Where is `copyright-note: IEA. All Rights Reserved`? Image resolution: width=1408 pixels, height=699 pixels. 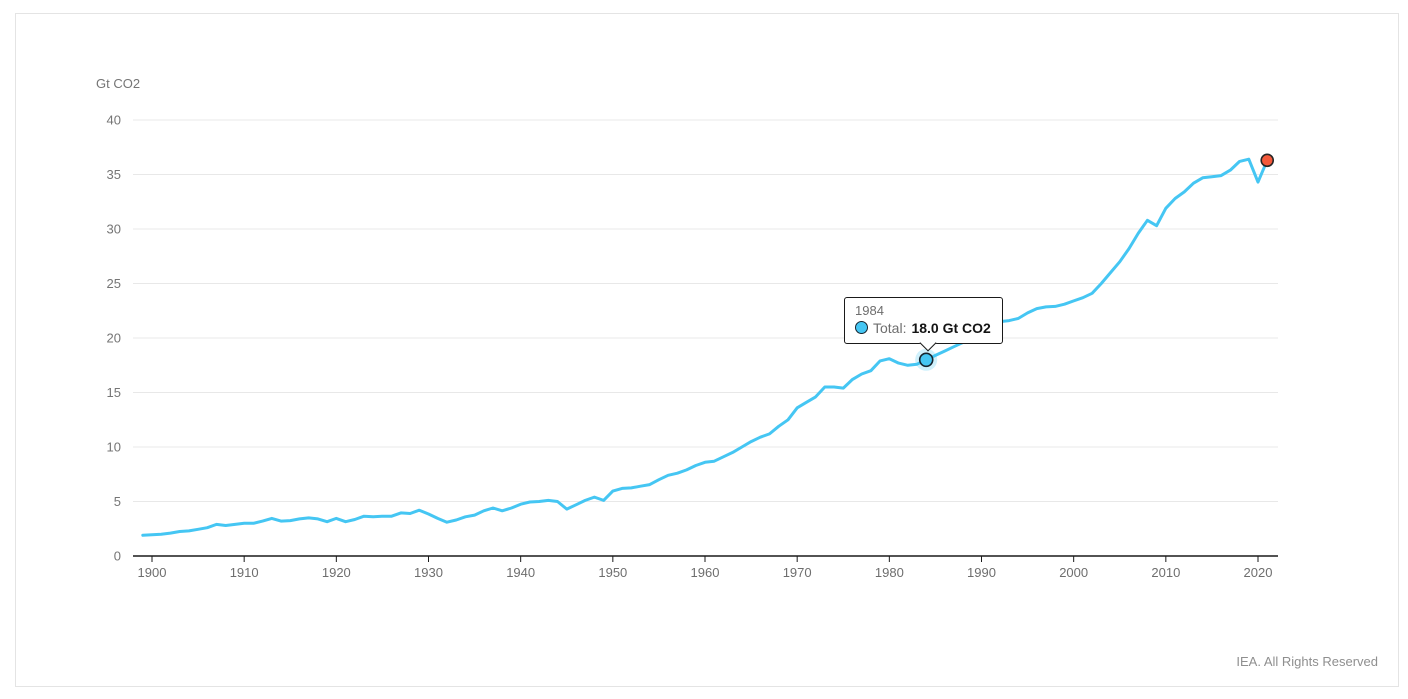
copyright-note: IEA. All Rights Reserved is located at coordinates (1307, 661).